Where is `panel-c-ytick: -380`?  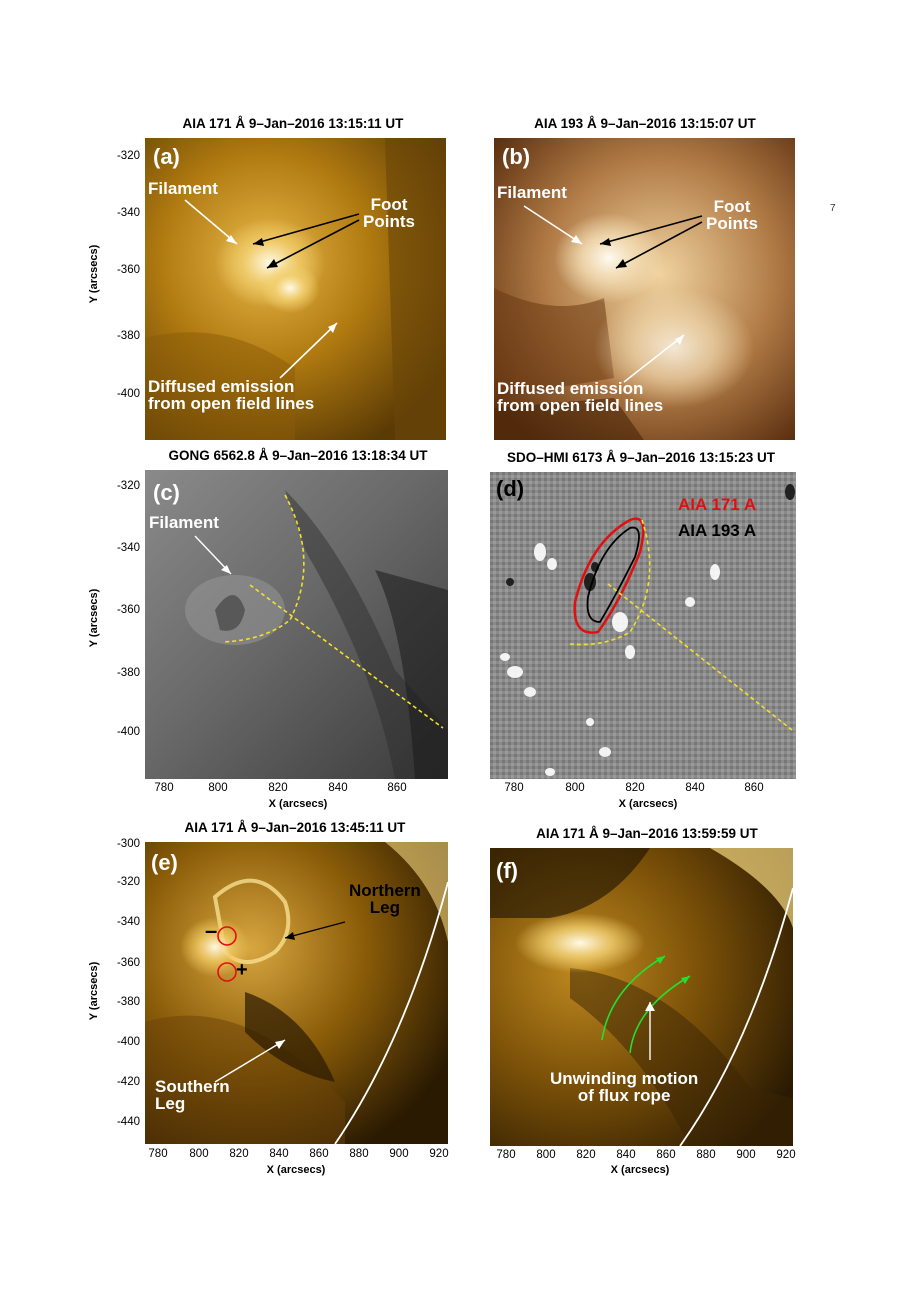
panel-c-ytick: -380 is located at coordinates (128, 673).